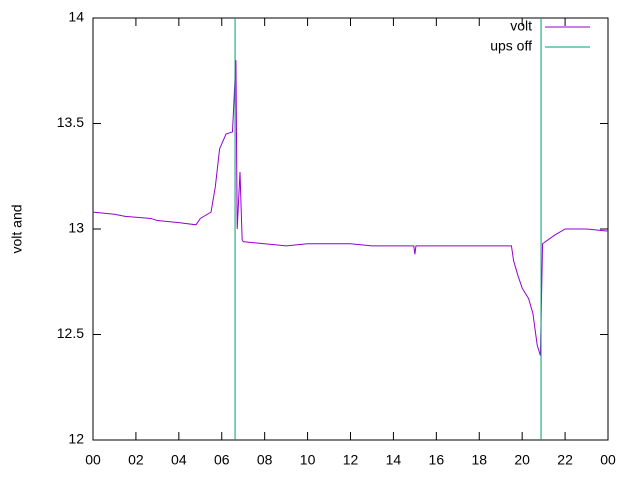 The height and width of the screenshot is (480, 640). Describe the element at coordinates (522, 460) in the screenshot. I see `x-tick-label: 20` at that location.